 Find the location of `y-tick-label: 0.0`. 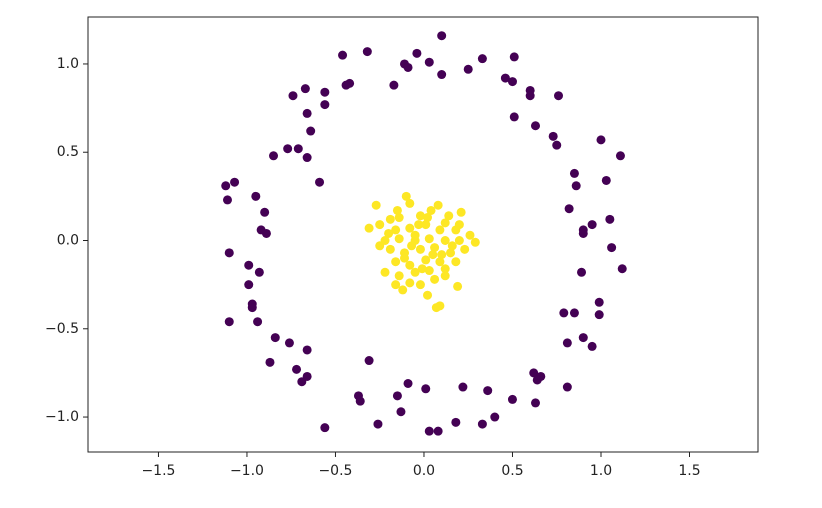

y-tick-label: 0.0 is located at coordinates (68, 241).